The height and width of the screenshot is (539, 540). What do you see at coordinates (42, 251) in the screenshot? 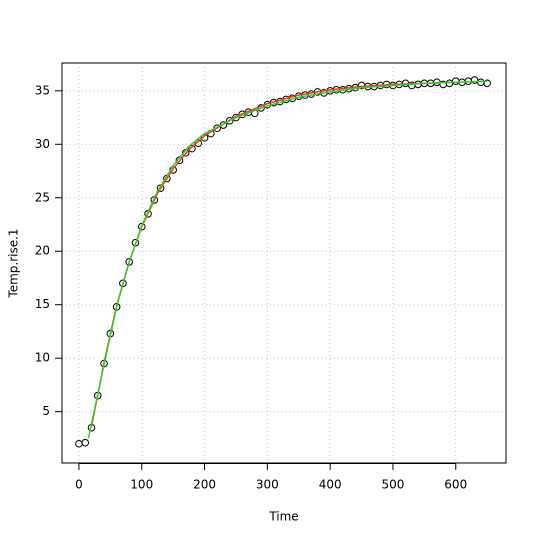
I see `y-tick-label: 20` at bounding box center [42, 251].